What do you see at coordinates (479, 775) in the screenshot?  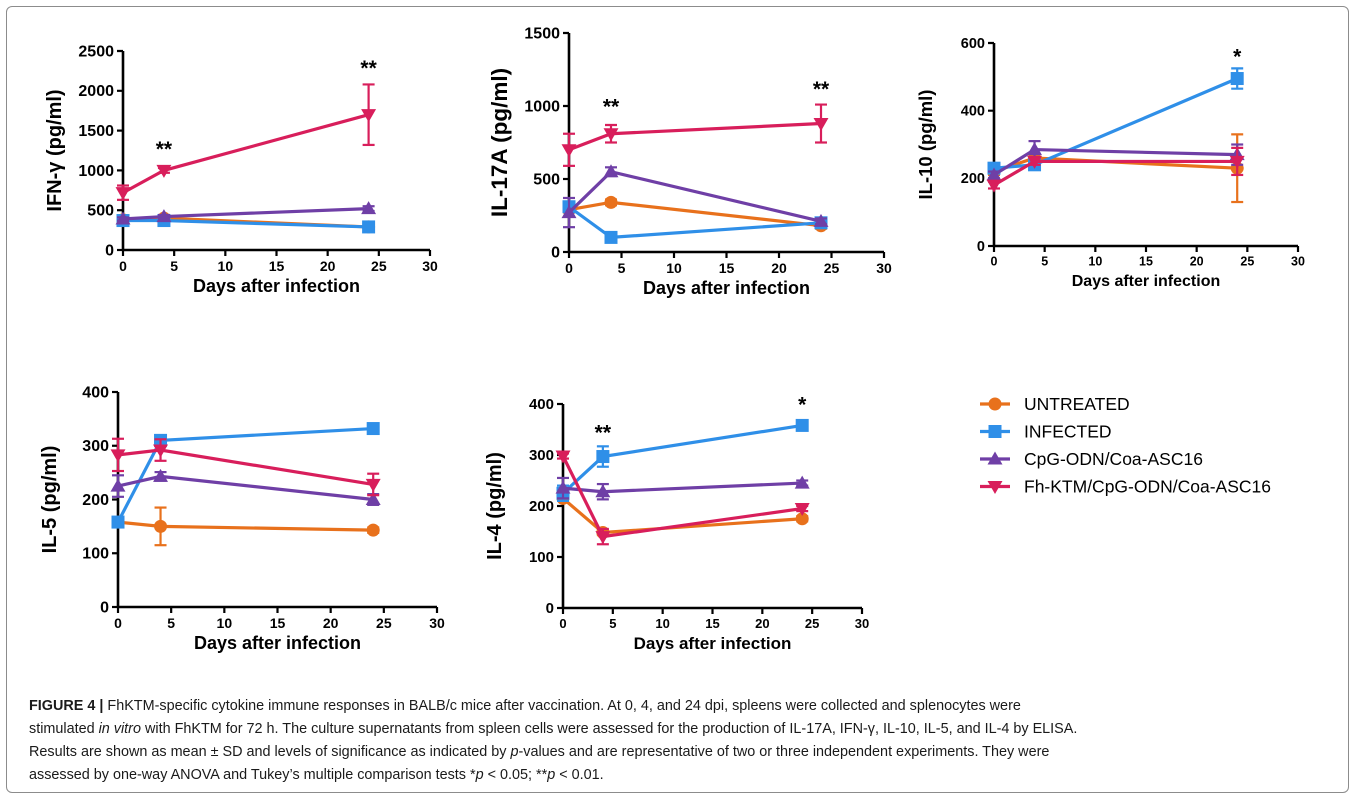 I see `caption-line4-italic-1: p` at bounding box center [479, 775].